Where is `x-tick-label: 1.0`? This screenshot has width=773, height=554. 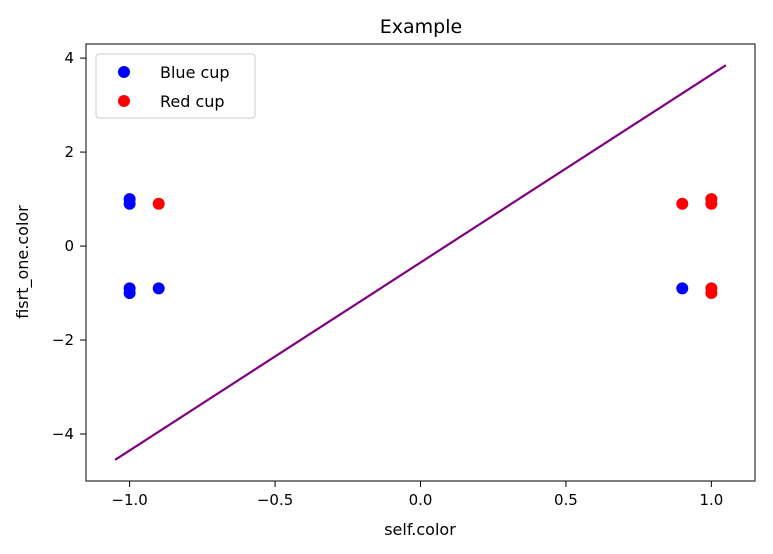 x-tick-label: 1.0 is located at coordinates (711, 500).